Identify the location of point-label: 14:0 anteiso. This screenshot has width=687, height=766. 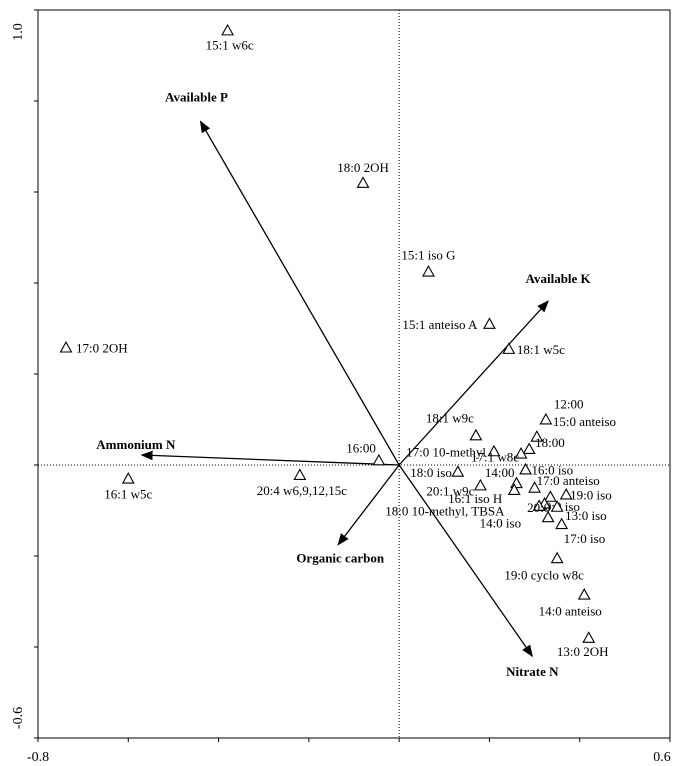
(570, 611).